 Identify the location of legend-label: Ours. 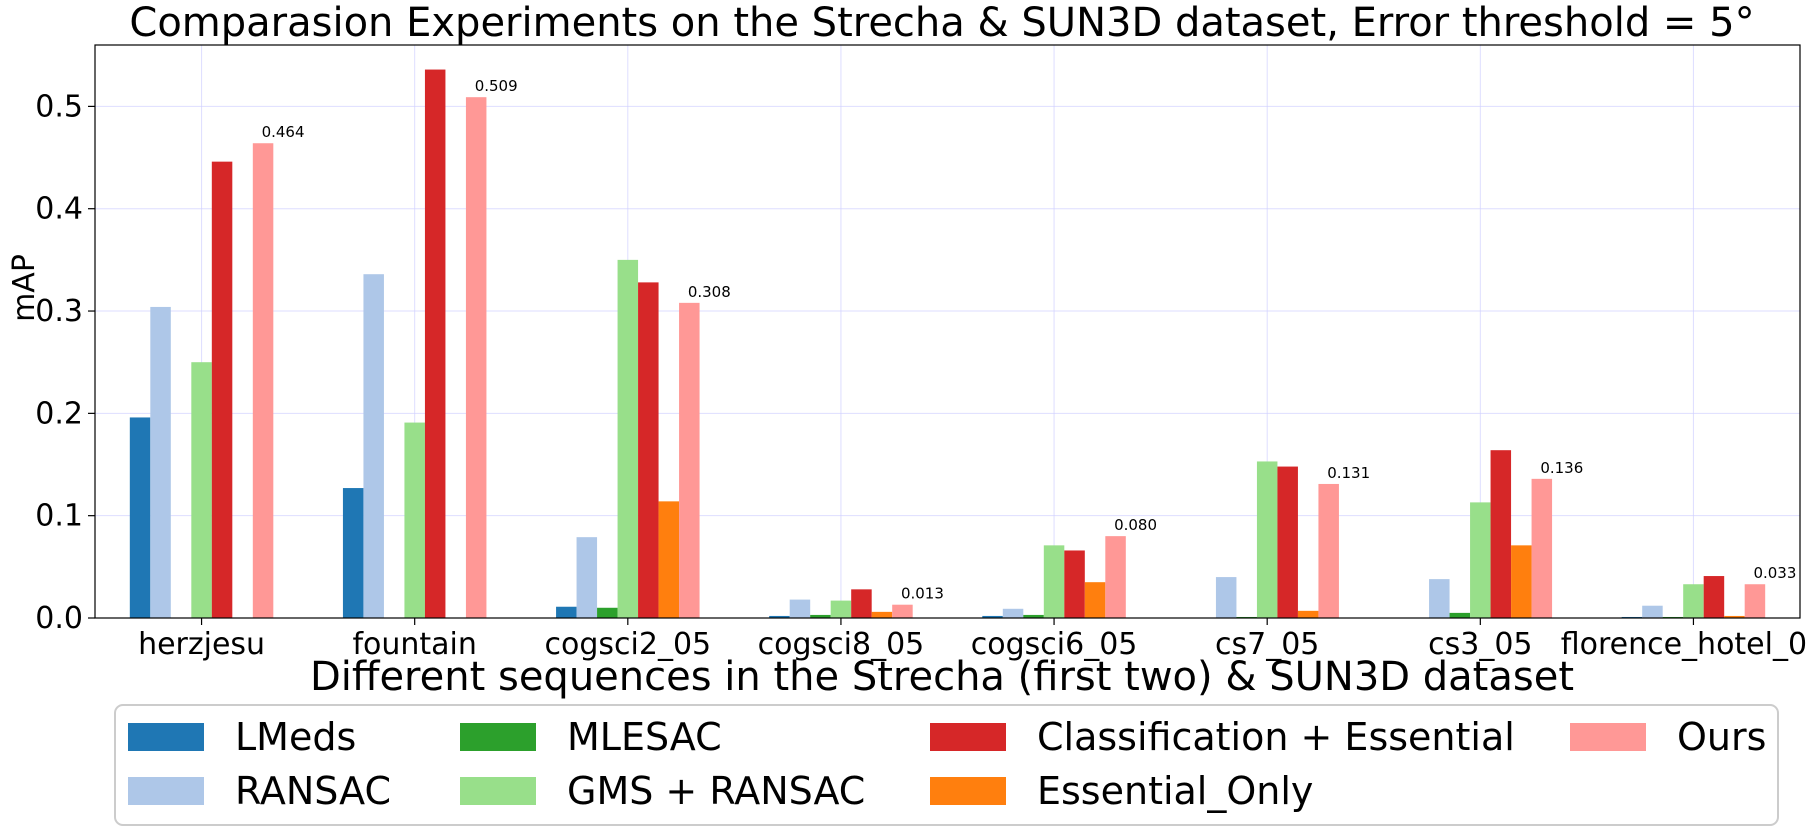
(1721, 737).